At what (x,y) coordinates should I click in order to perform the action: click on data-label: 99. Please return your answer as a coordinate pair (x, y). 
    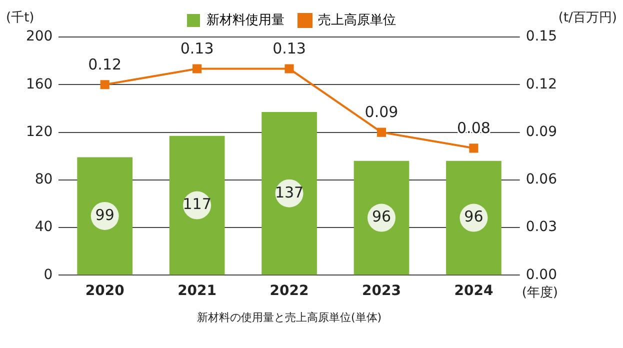
    Looking at the image, I should click on (104, 215).